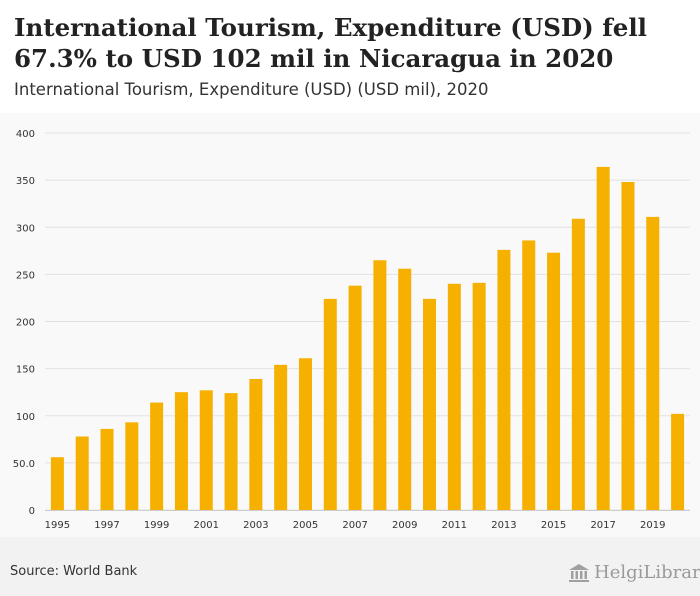  I want to click on bar-2006, so click(330, 404).